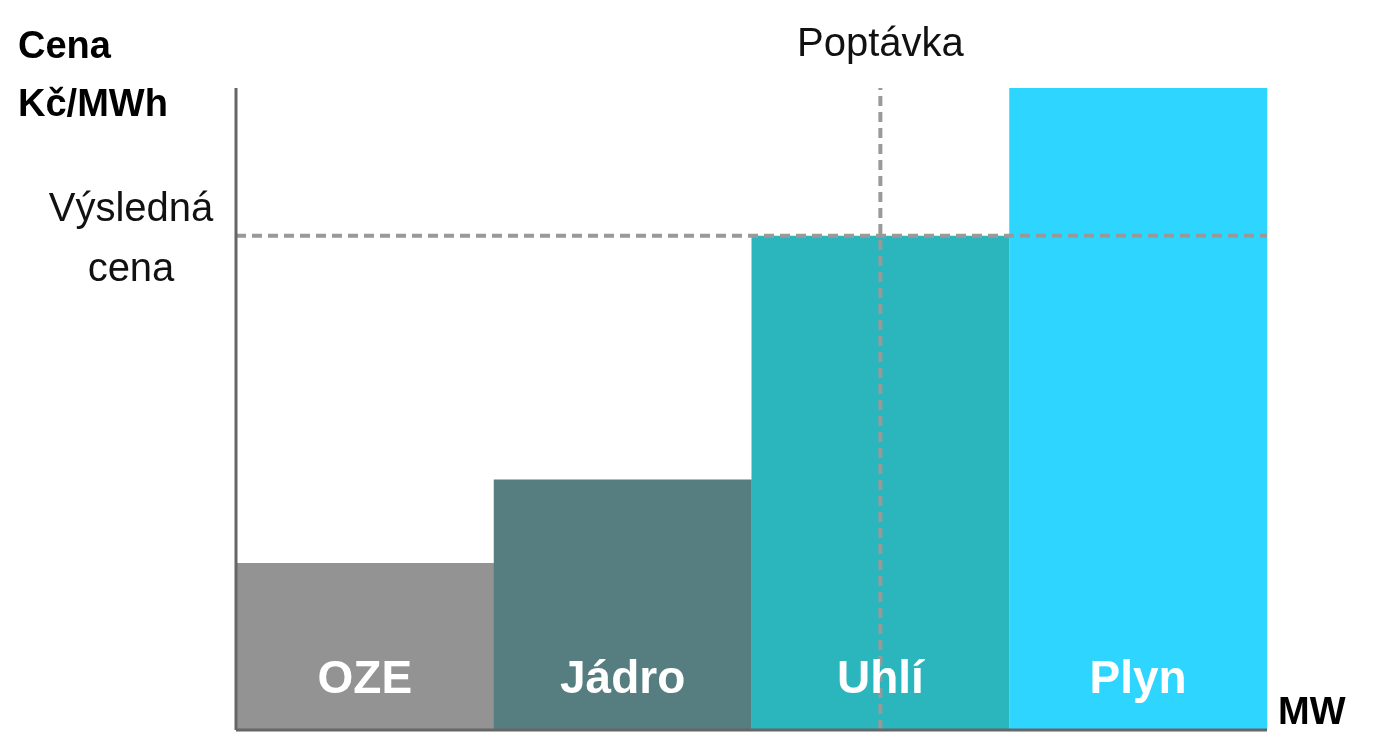  I want to click on y-axis-title: Cena Kč/MWh, so click(93, 74).